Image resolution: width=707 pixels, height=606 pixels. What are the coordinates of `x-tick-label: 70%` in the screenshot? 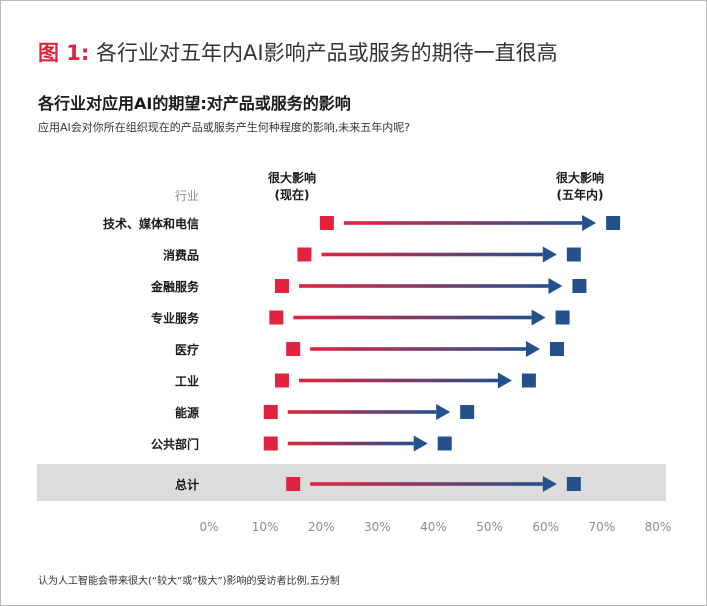 It's located at (602, 527).